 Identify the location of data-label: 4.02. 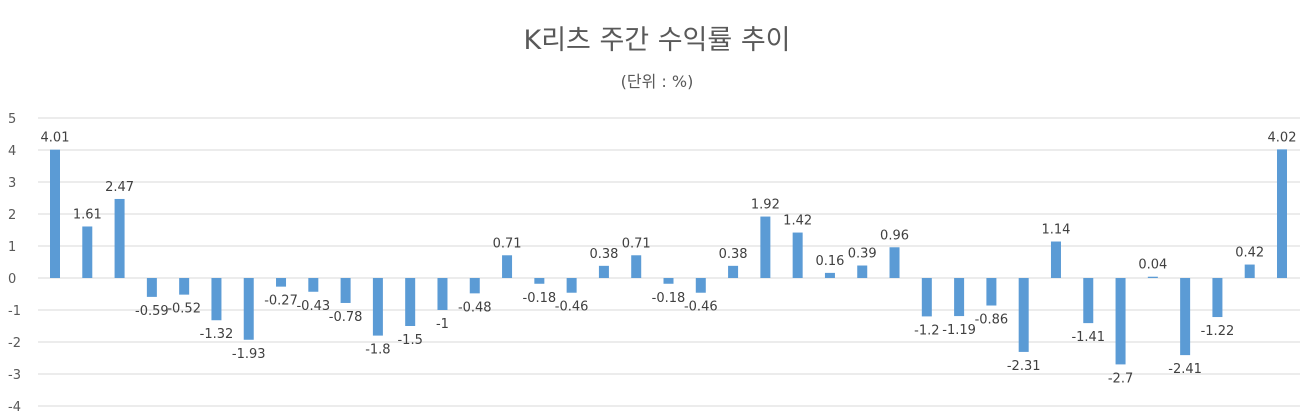
(1282, 137).